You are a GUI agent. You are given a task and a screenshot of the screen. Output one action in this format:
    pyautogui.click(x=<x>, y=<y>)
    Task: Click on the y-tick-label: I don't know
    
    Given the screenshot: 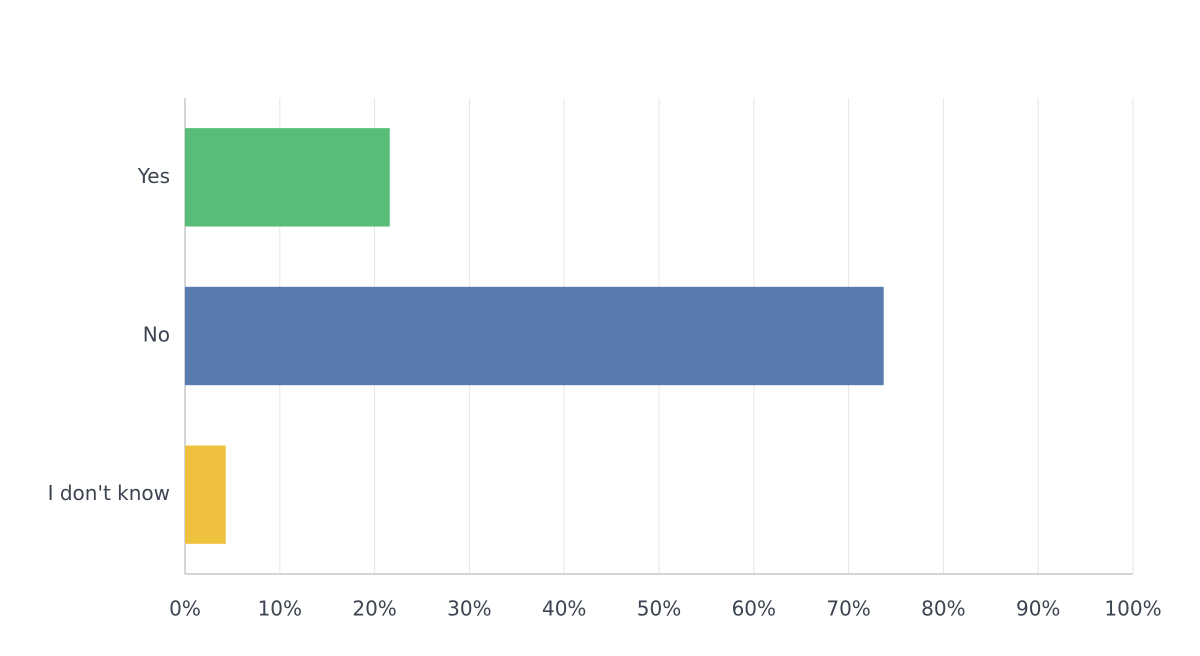 What is the action you would take?
    pyautogui.click(x=109, y=493)
    